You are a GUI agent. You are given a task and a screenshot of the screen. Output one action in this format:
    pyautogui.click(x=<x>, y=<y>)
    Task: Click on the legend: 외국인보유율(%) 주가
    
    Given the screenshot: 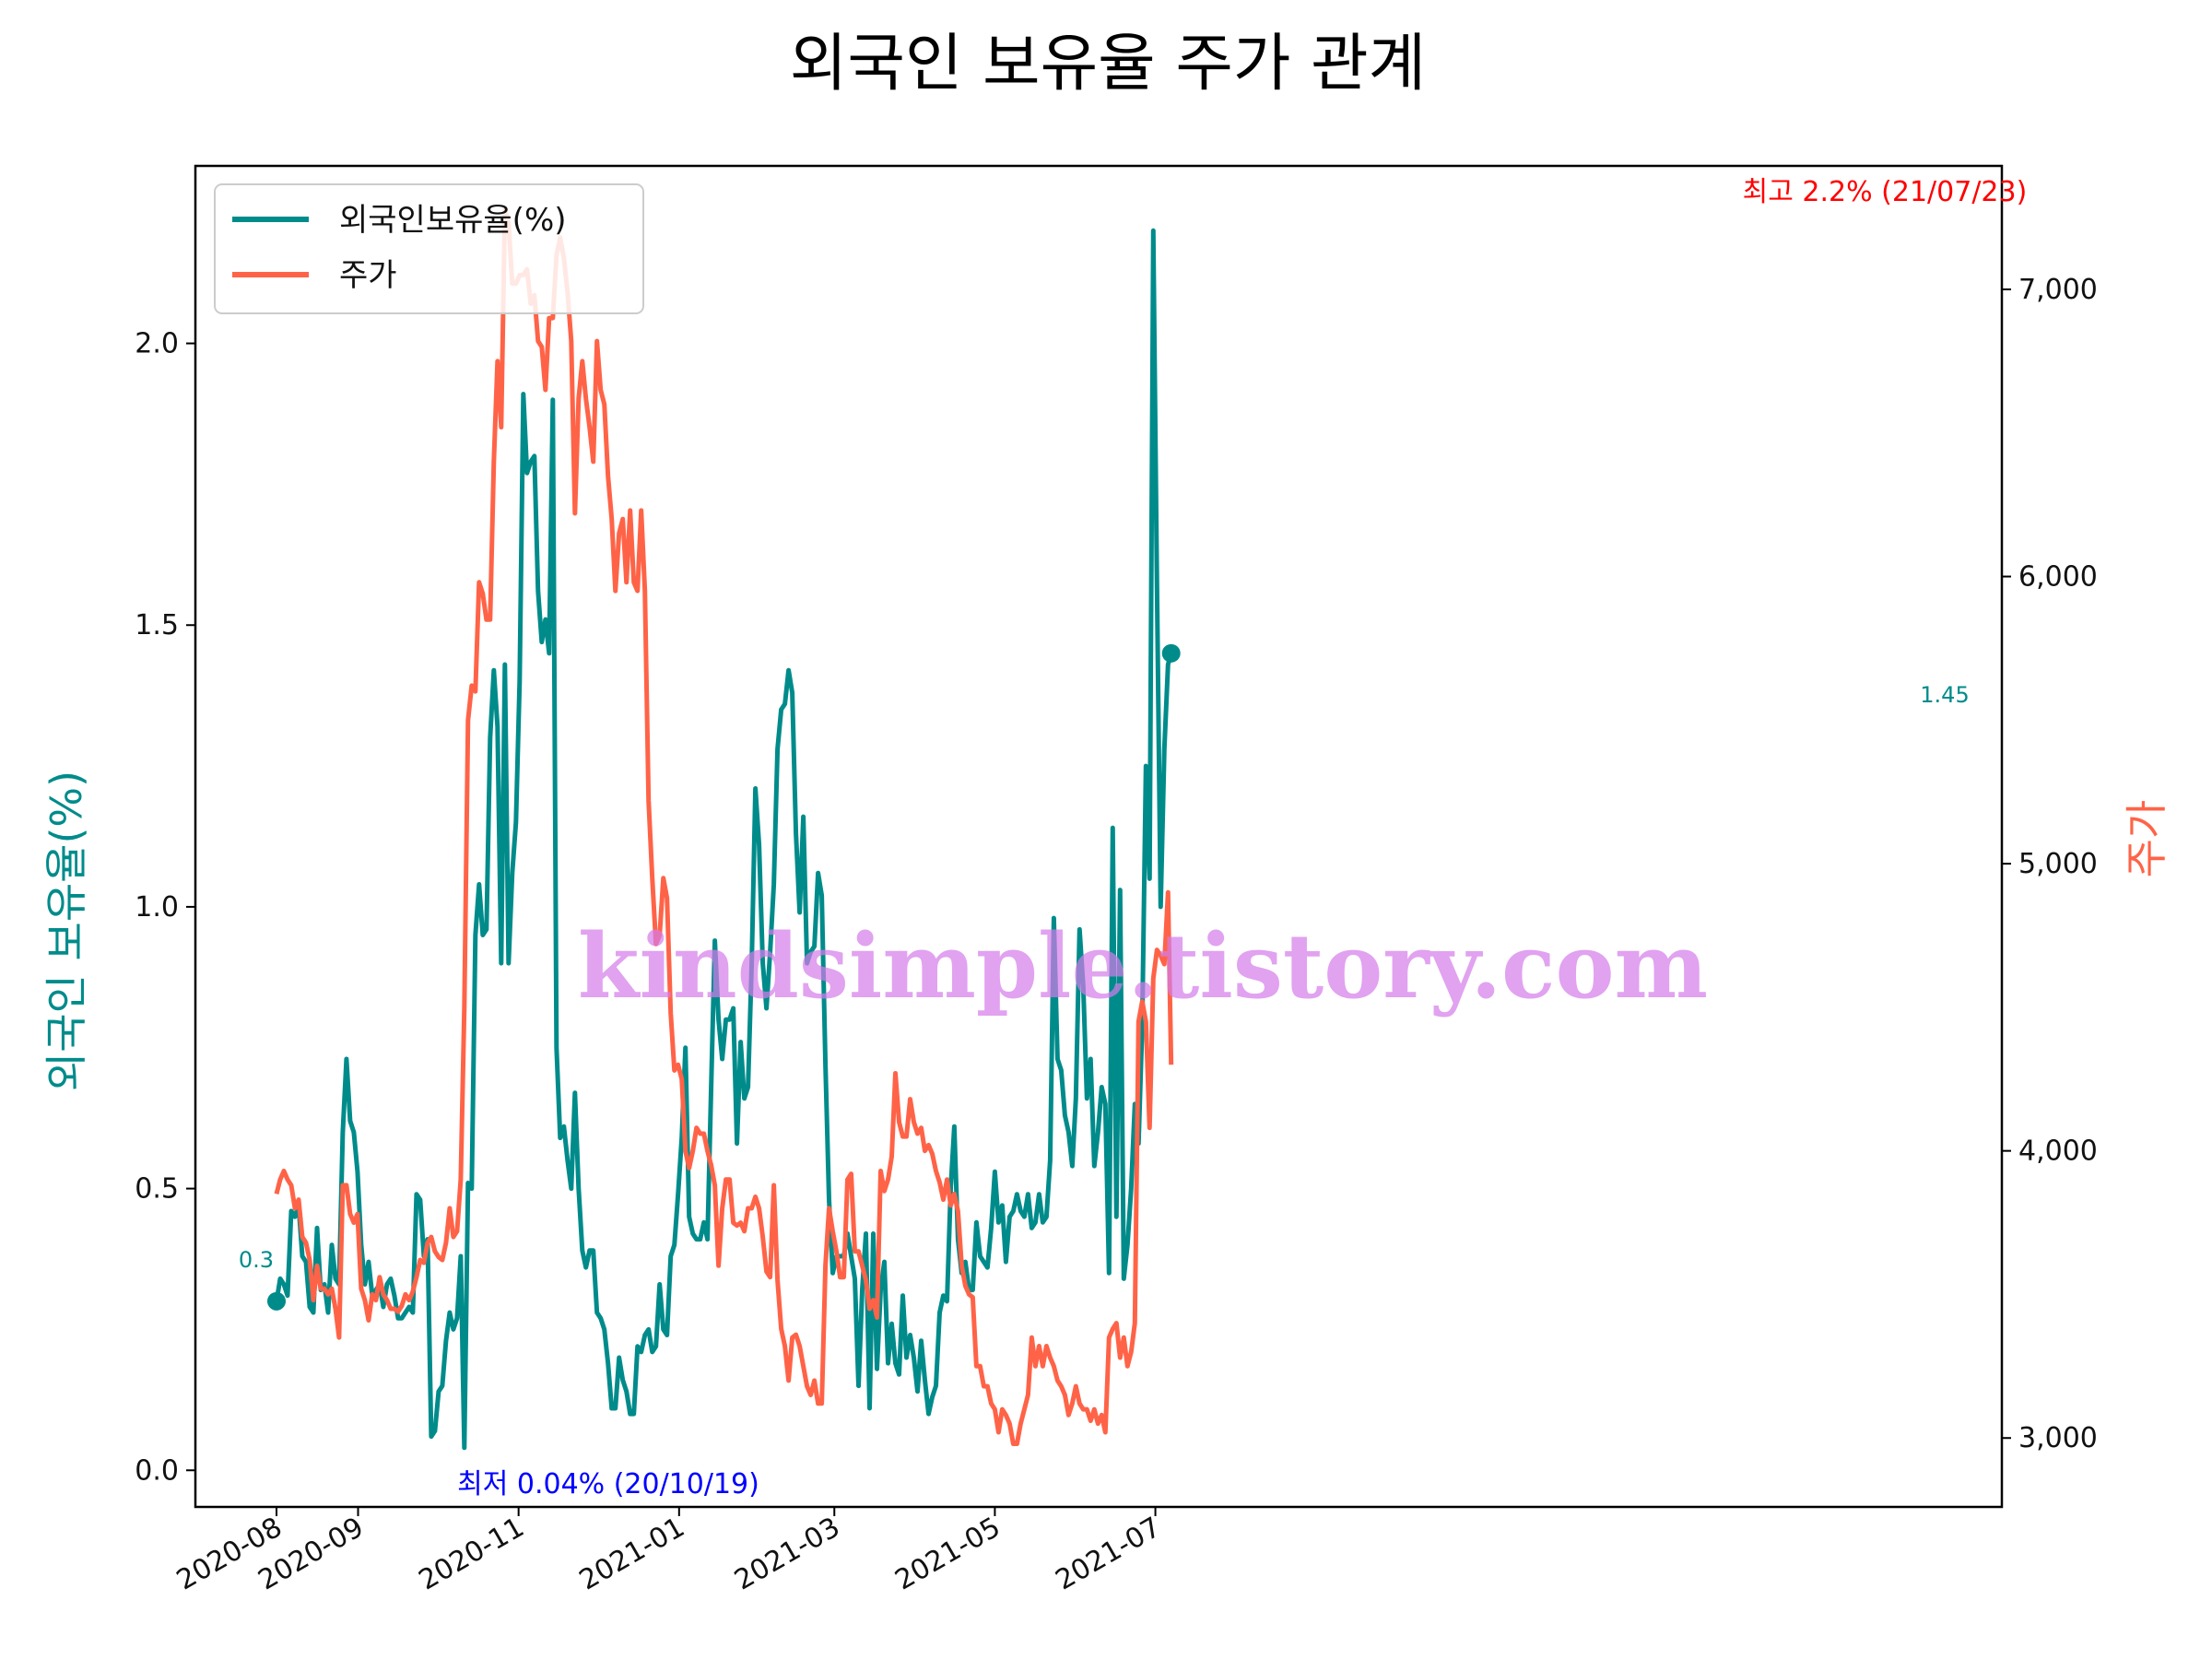 What is the action you would take?
    pyautogui.click(x=429, y=248)
    